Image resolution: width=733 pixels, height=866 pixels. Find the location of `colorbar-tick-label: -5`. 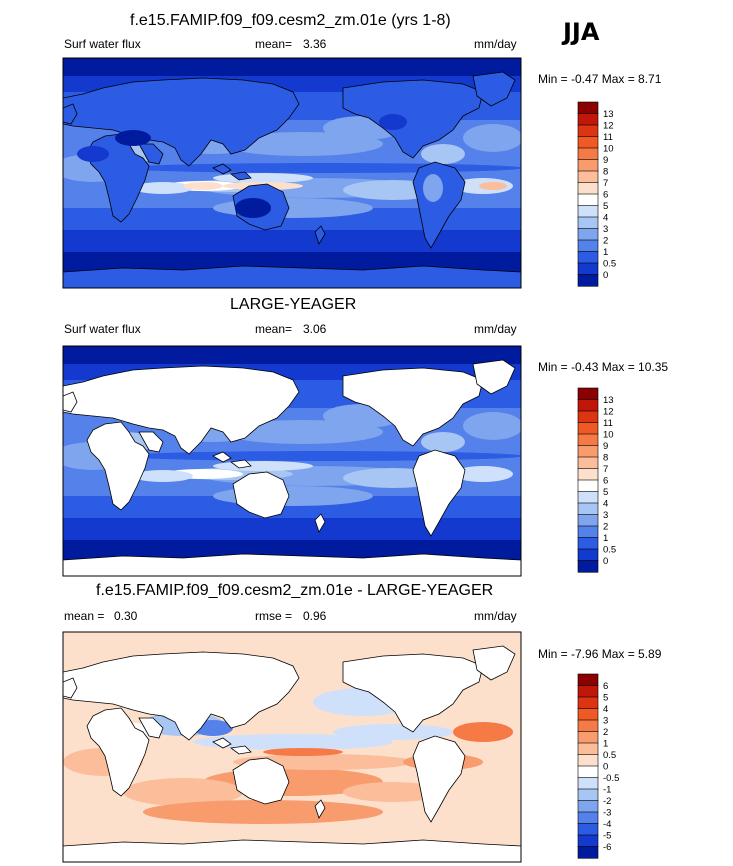

colorbar-tick-label: -5 is located at coordinates (607, 836).